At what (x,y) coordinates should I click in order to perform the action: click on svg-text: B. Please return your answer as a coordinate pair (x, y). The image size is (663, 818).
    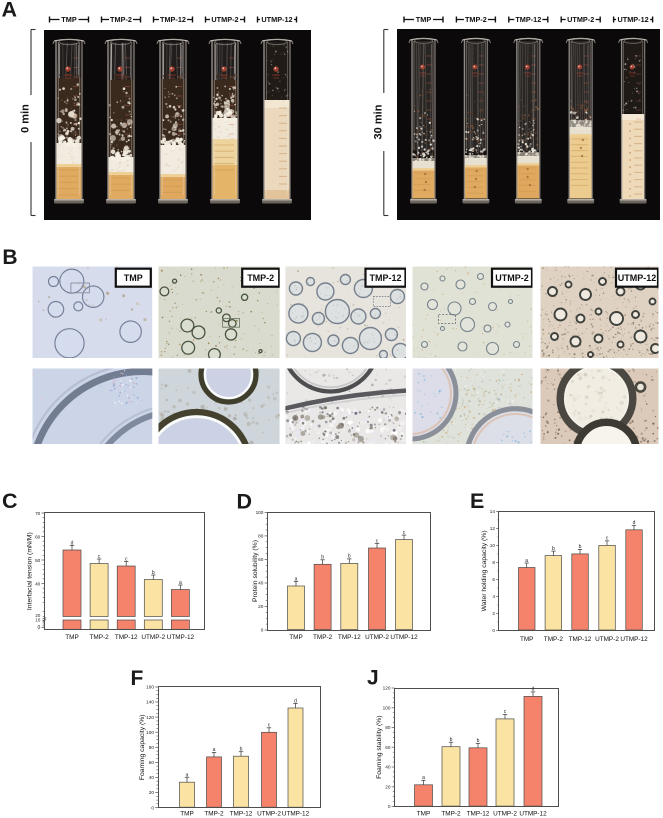
    Looking at the image, I should click on (9, 257).